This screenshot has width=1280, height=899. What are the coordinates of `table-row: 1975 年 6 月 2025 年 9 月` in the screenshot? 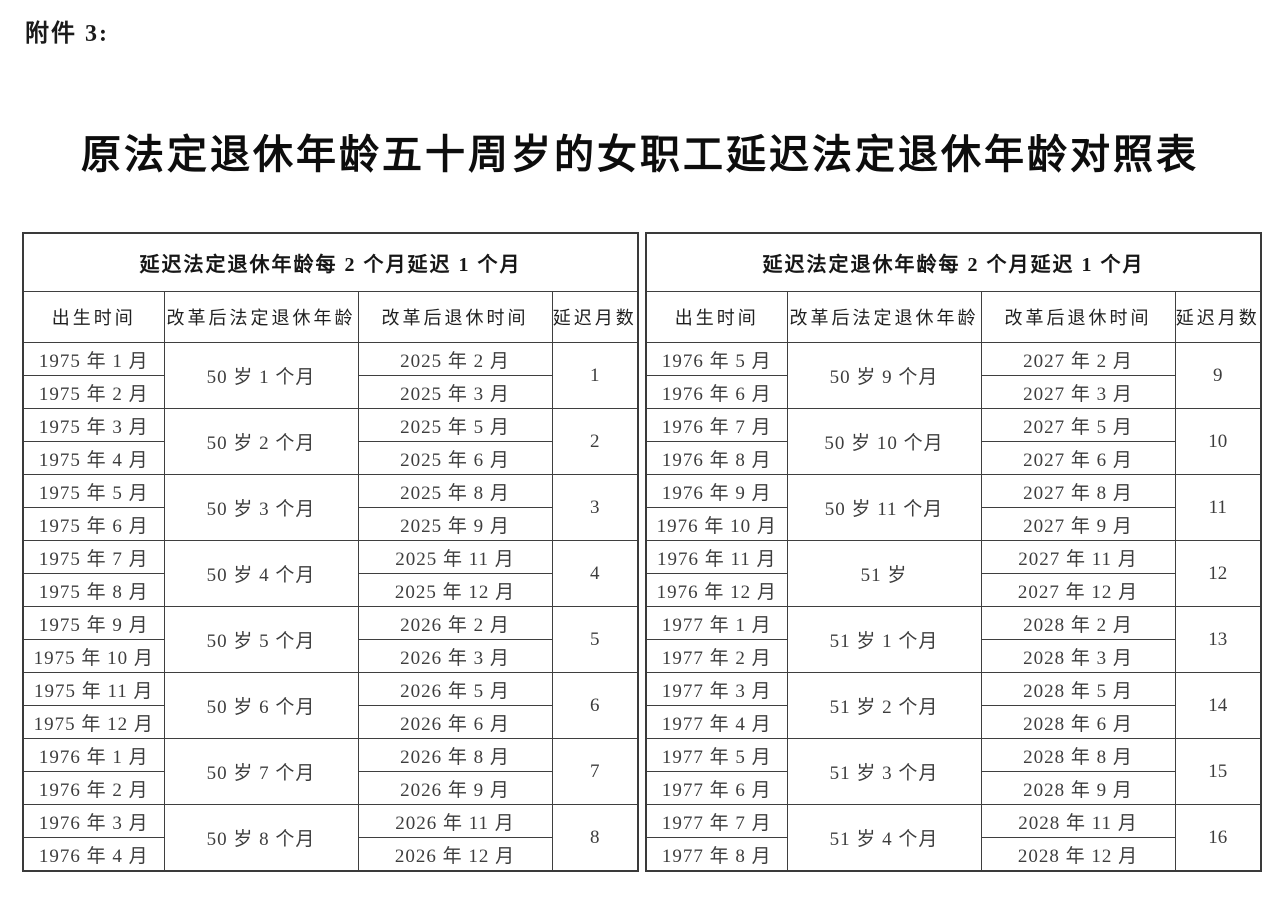 It's located at (330, 524).